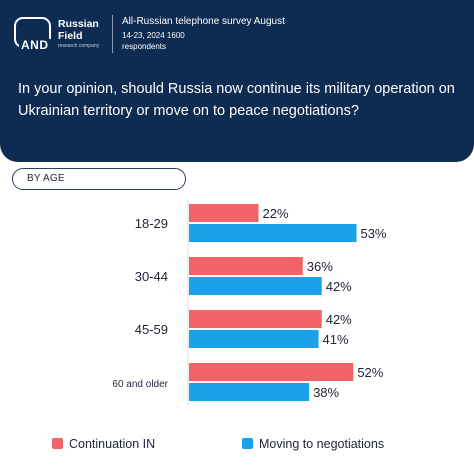 The image size is (474, 474). I want to click on category-label-45-59: 45-59, so click(151, 329).